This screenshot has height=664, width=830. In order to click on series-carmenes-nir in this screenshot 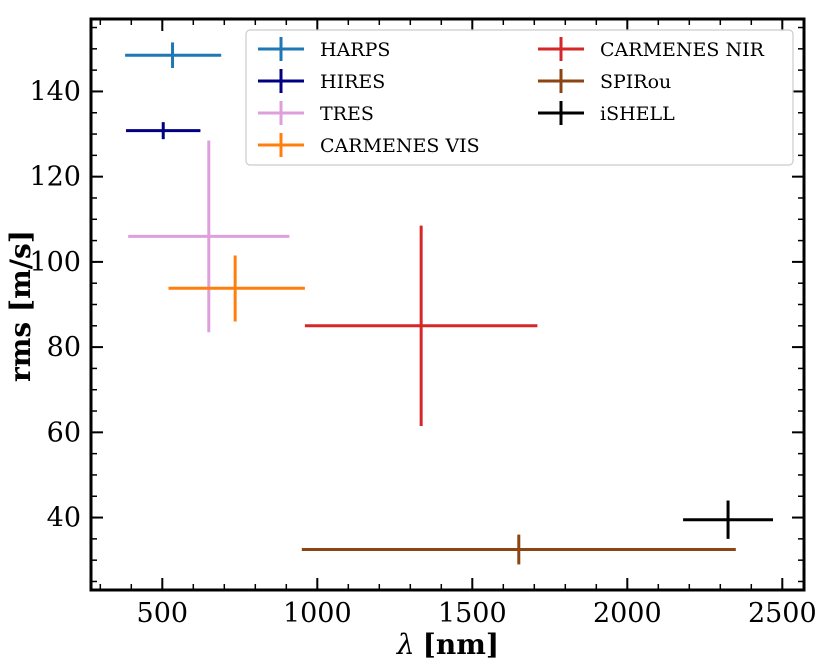, I will do `click(421, 325)`.